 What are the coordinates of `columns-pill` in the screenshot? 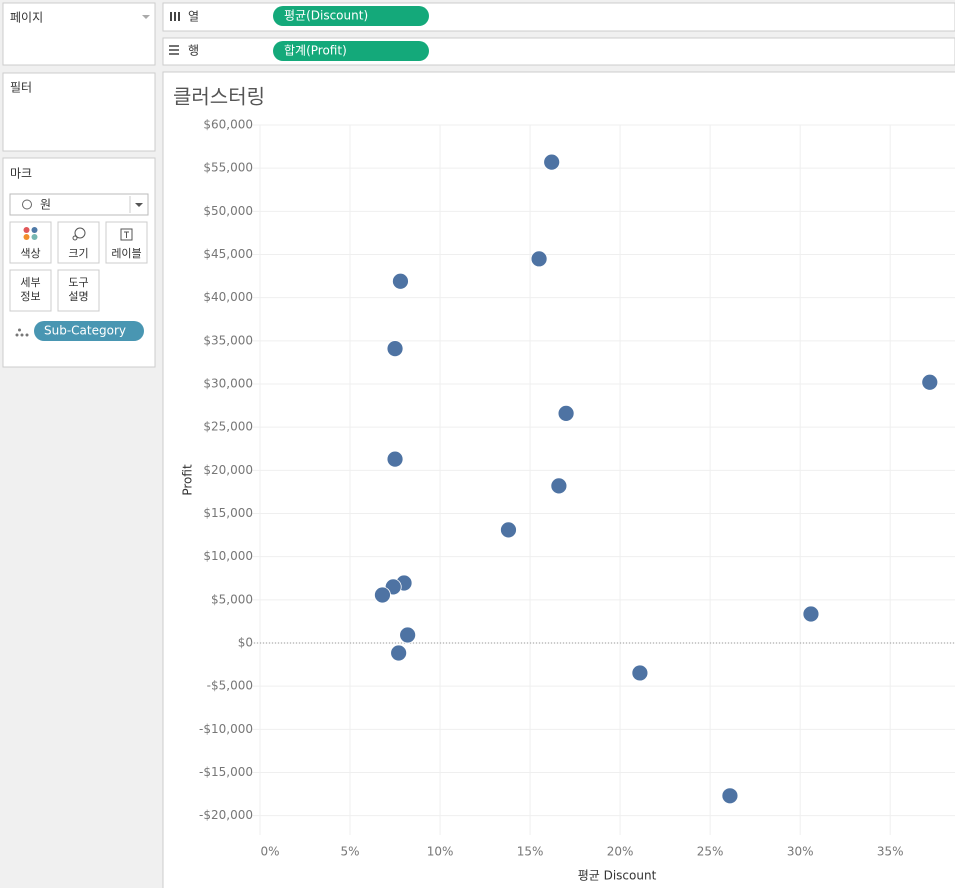 It's located at (351, 16).